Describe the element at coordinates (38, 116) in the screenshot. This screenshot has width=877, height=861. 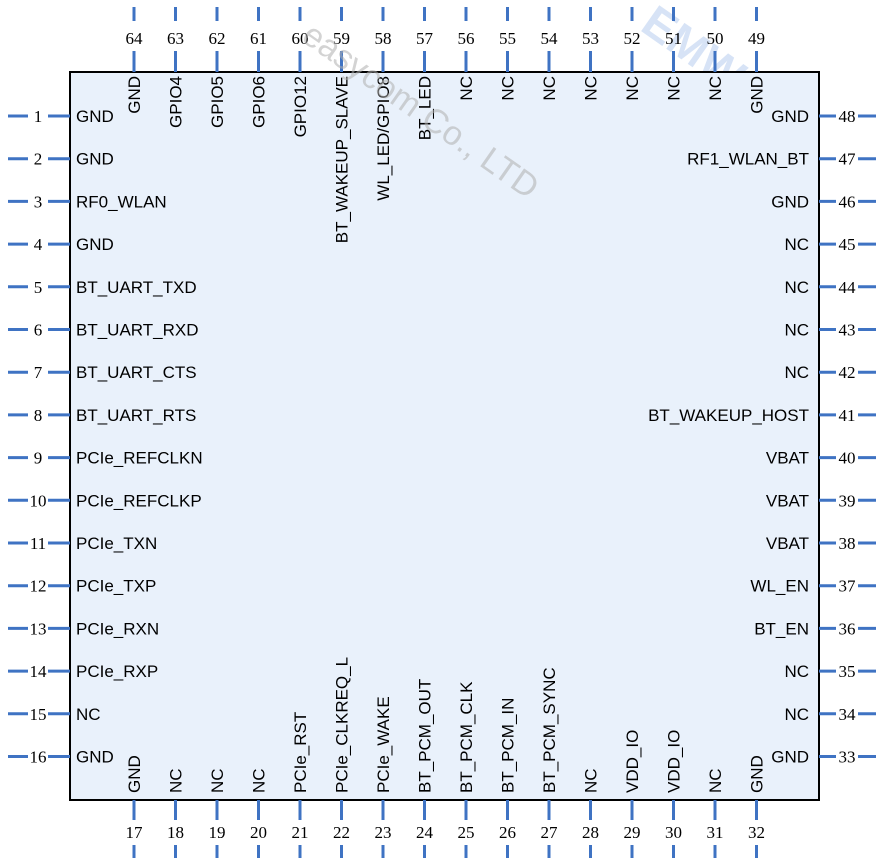
I see `pin-number: 1` at that location.